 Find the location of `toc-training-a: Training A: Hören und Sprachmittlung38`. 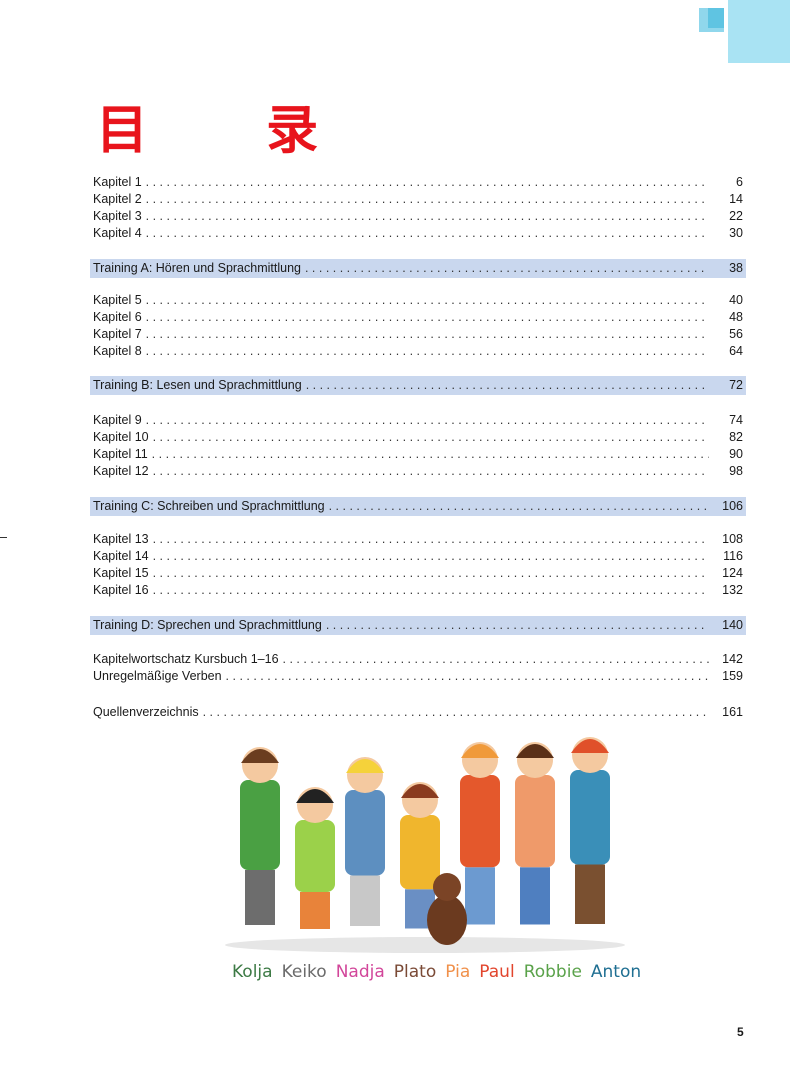

toc-training-a: Training A: Hören und Sprachmittlung38 is located at coordinates (418, 268).